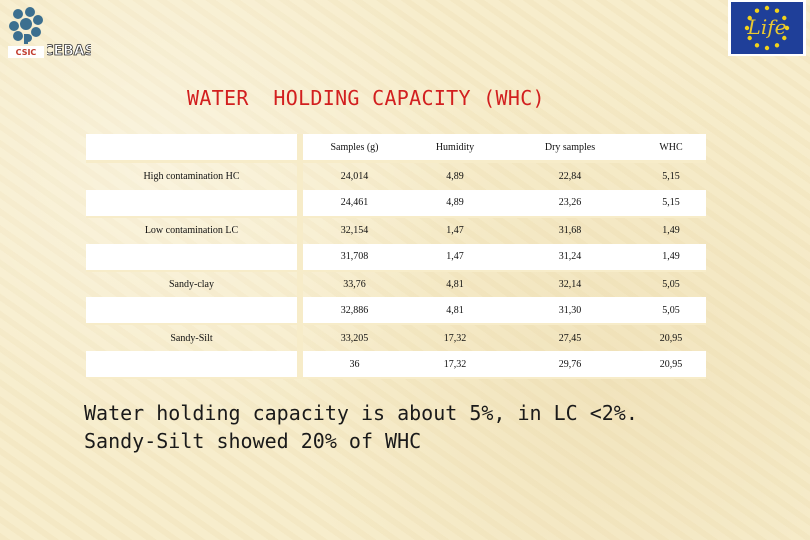  What do you see at coordinates (396, 175) in the screenshot?
I see `table-row: High contamination HC 24,014 4,89 22,84 5,15` at bounding box center [396, 175].